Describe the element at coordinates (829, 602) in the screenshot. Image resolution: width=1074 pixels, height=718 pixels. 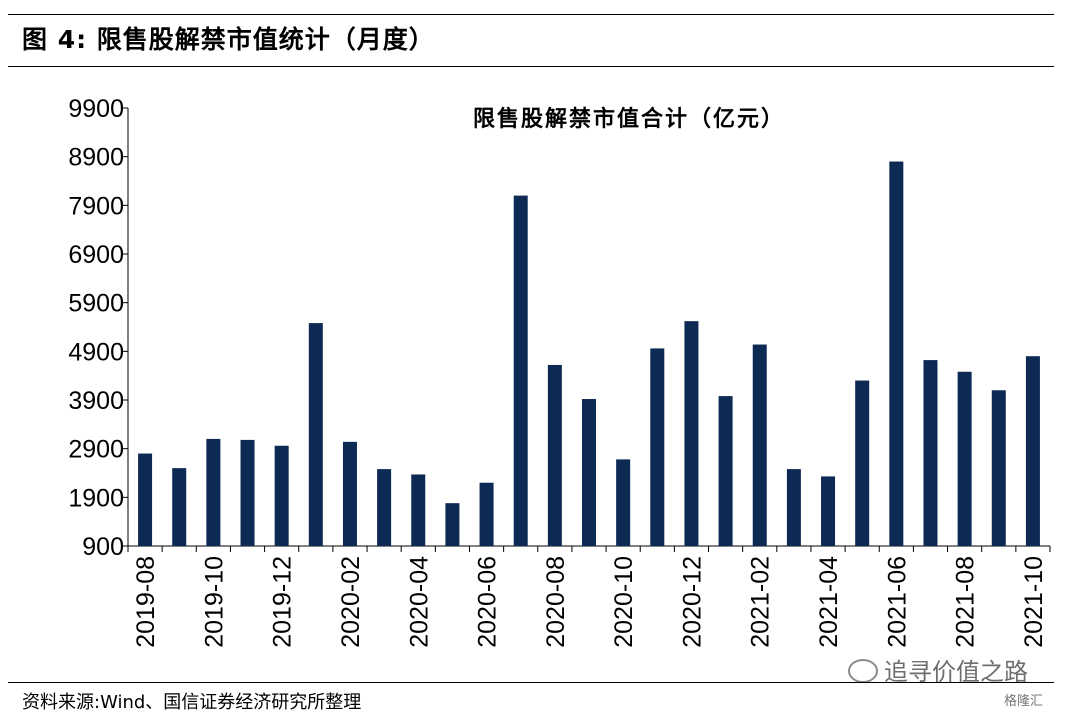
I see `x-tick-label: 2021-04` at that location.